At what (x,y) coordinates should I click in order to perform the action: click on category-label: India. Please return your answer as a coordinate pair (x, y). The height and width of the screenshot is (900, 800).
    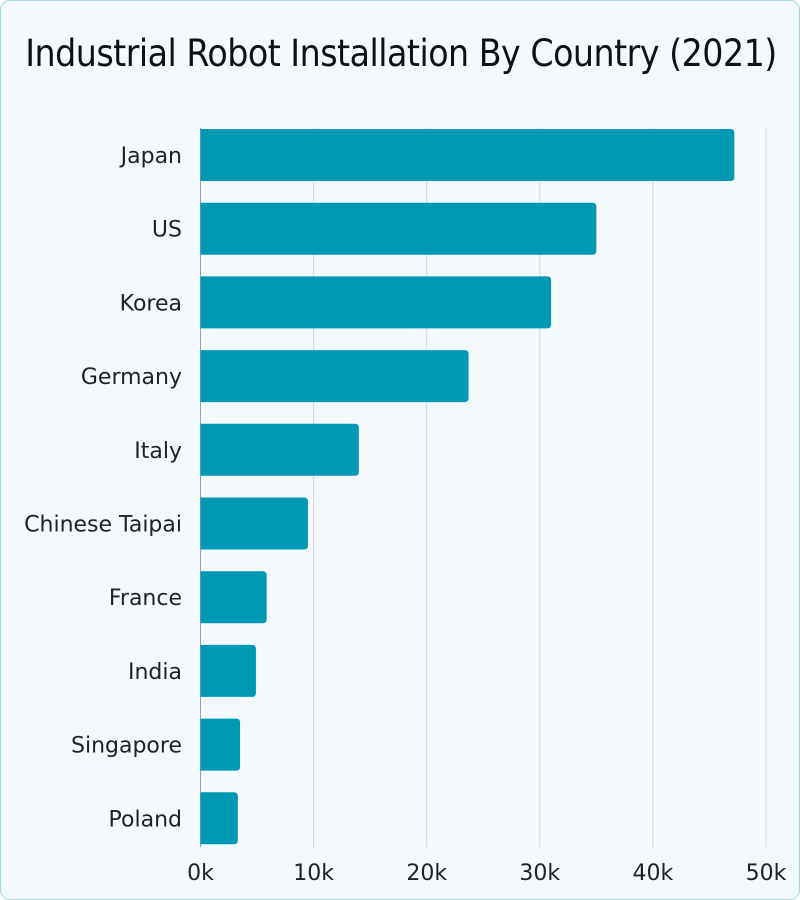
    Looking at the image, I should click on (155, 672).